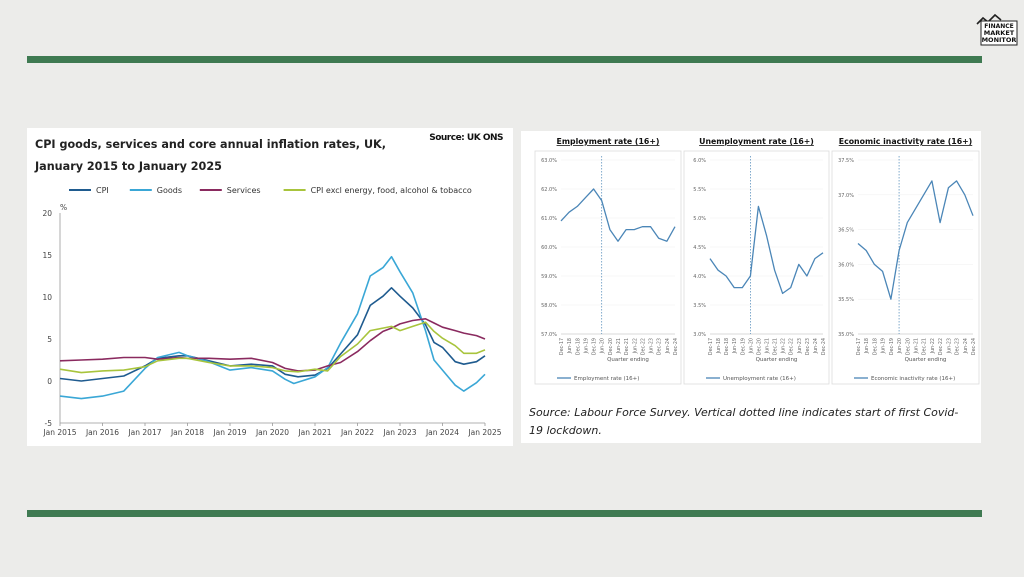  I want to click on inactivity-x-tick: Jun-18, so click(867, 346).